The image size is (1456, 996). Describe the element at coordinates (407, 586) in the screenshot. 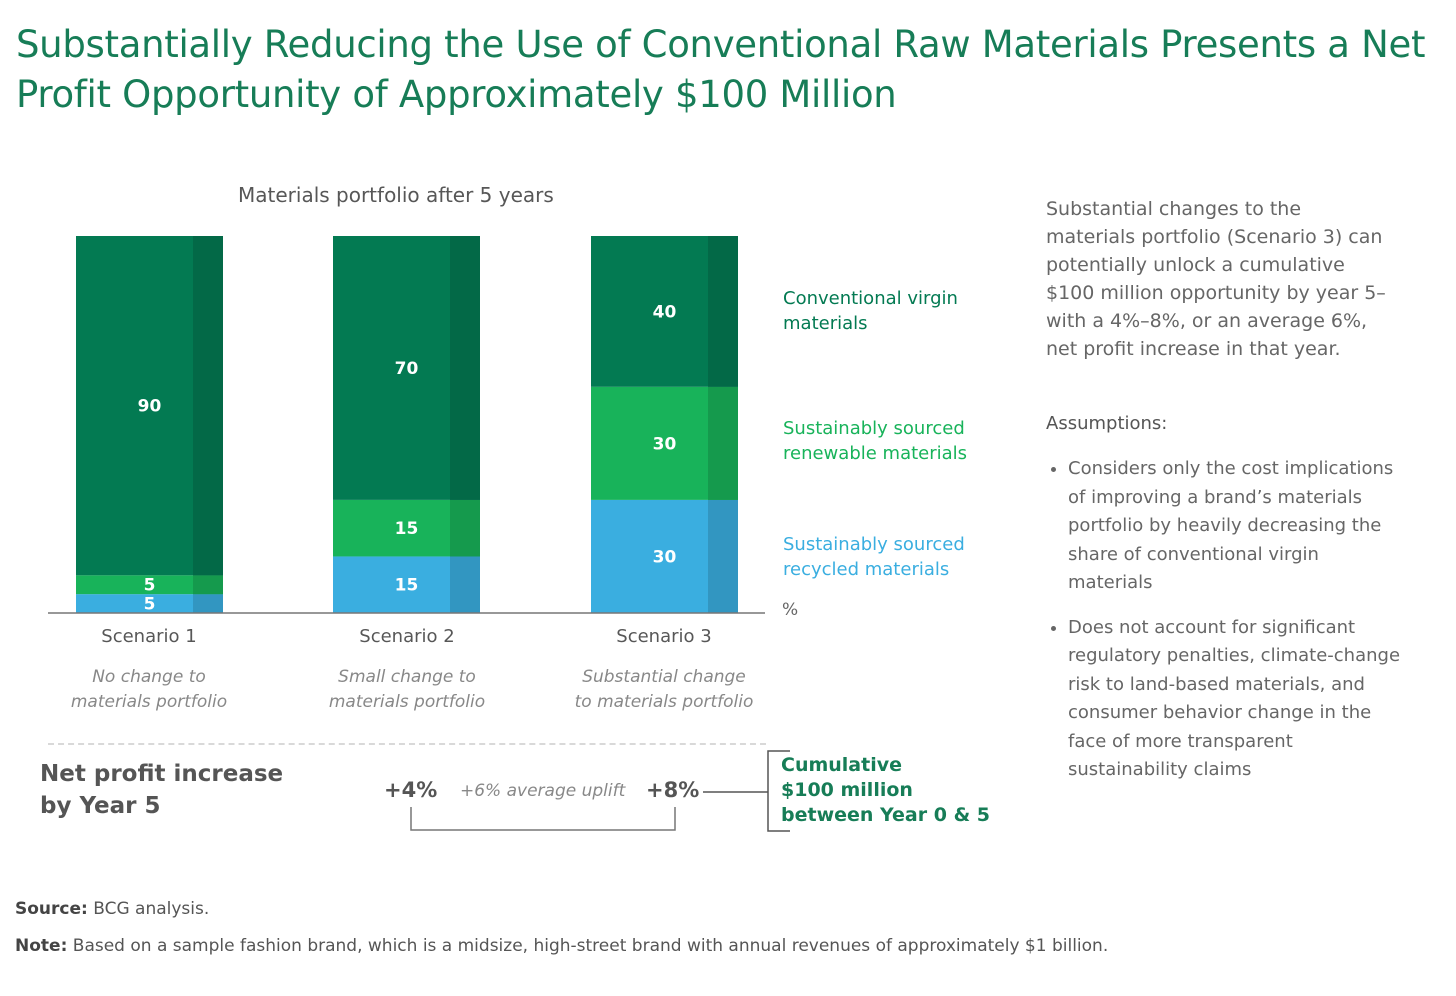

I see `data-label-recycled-scenario-2: 15` at that location.